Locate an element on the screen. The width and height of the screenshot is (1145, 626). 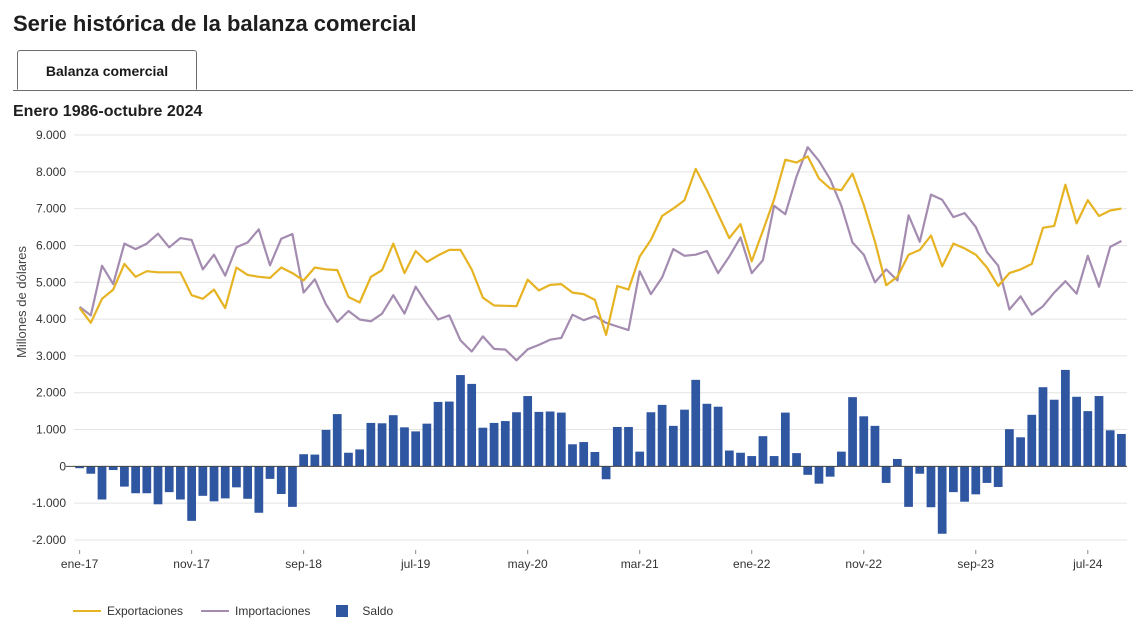
legend-item-exportaciones: Exportaciones is located at coordinates (128, 611).